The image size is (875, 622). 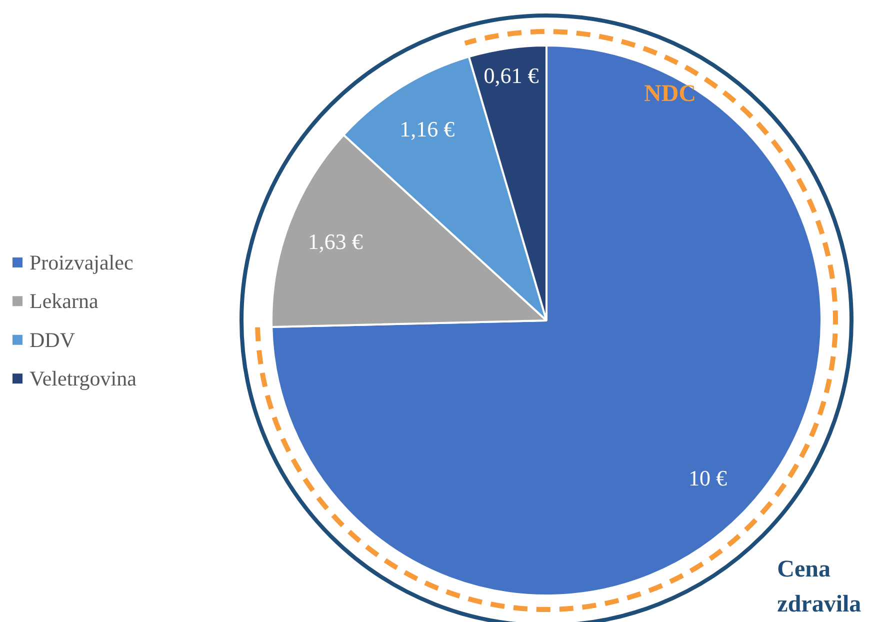 I want to click on data-label: 1,63 €, so click(x=335, y=241).